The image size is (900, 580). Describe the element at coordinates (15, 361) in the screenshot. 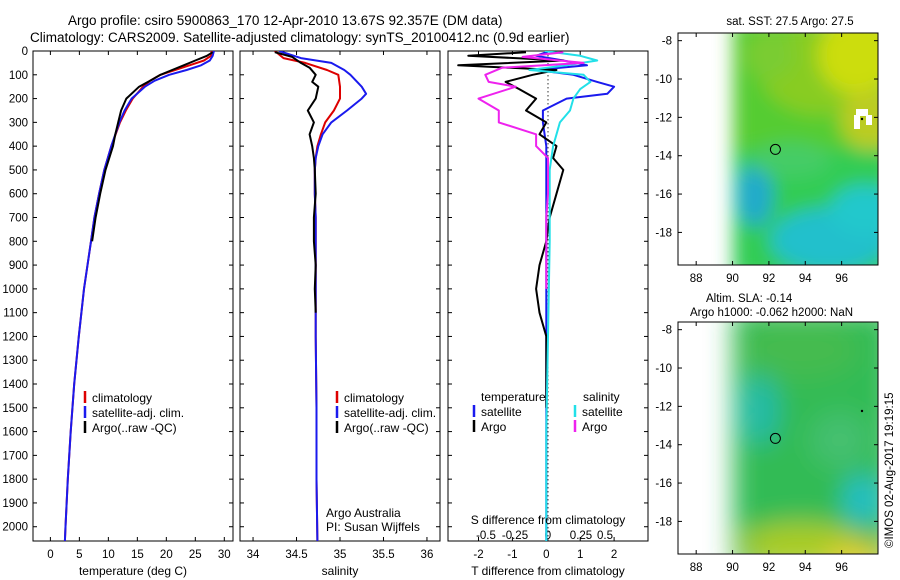

I see `depth-tick-label: 1300` at that location.